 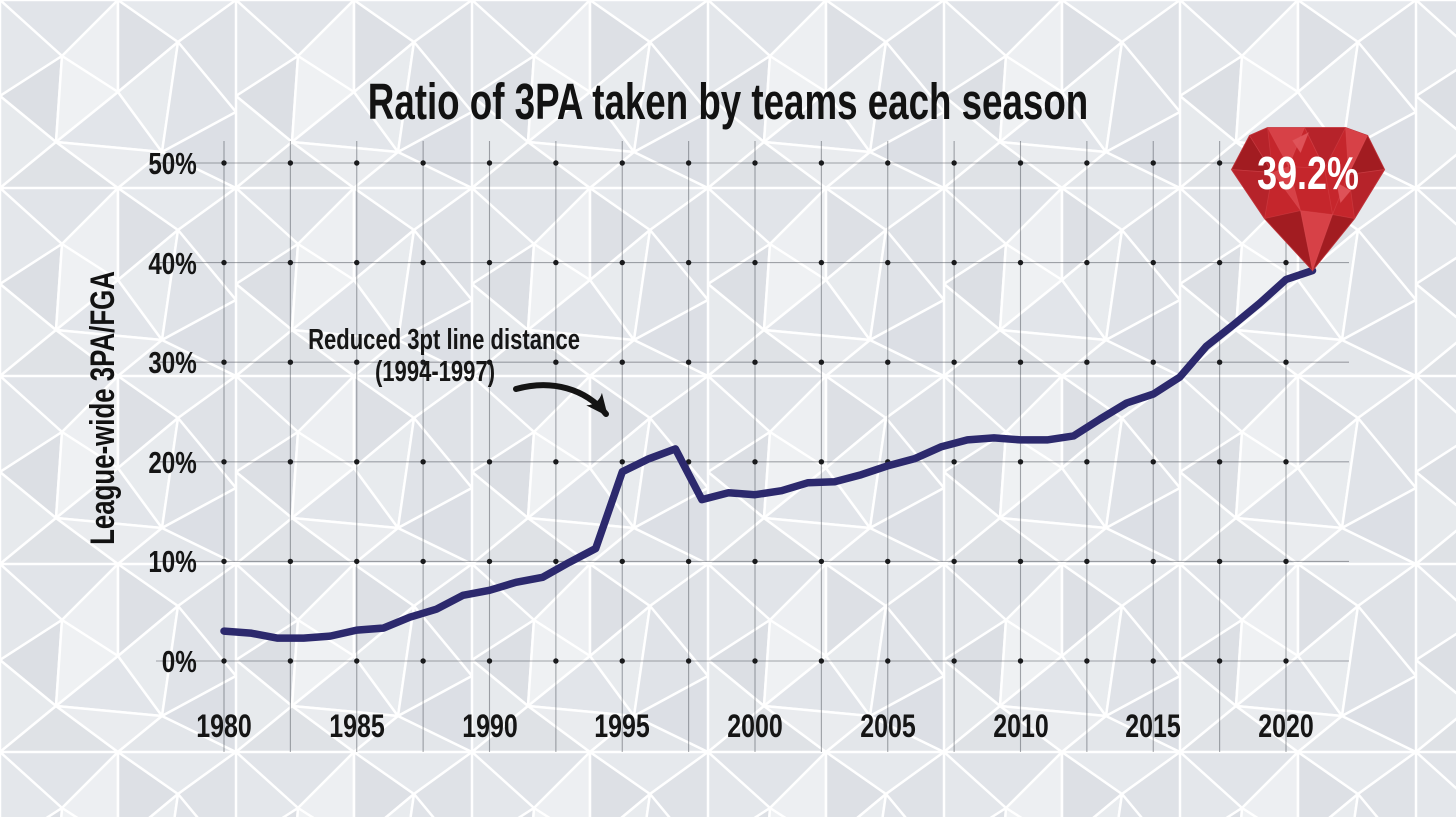 What do you see at coordinates (172, 263) in the screenshot?
I see `y-tick-label: 40%` at bounding box center [172, 263].